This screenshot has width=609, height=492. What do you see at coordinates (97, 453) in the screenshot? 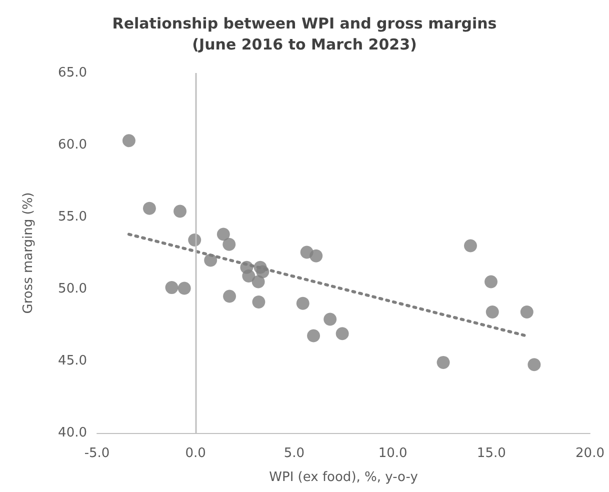
I see `x-tick-label: -5.0` at bounding box center [97, 453].